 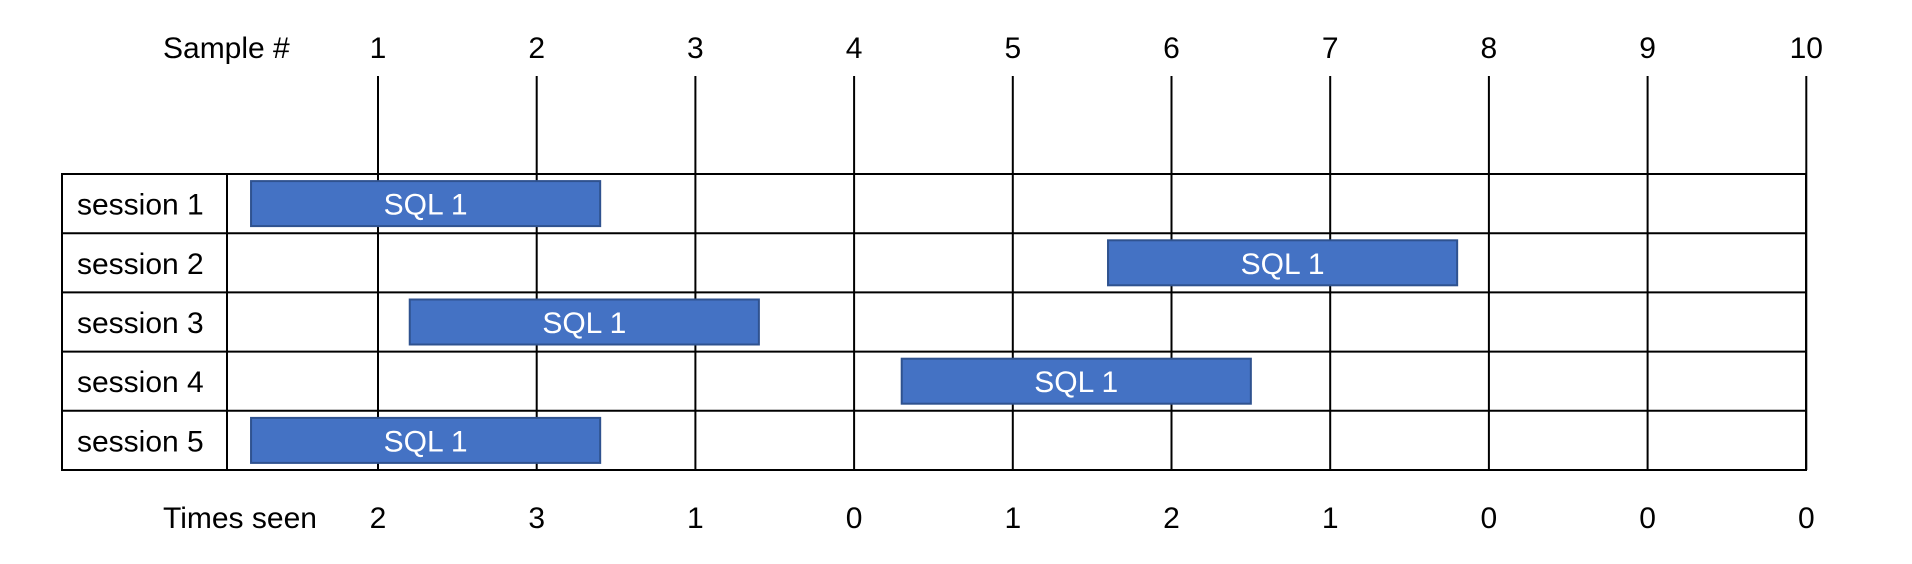 I want to click on session-label: session 2, so click(x=140, y=264).